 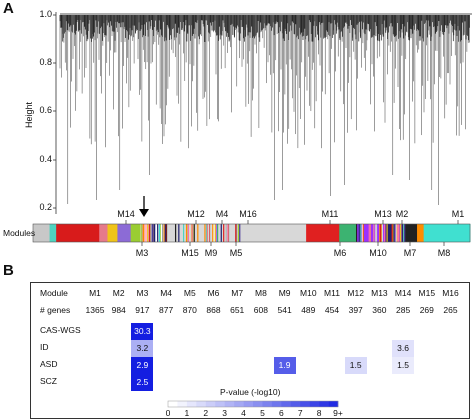 What do you see at coordinates (450, 293) in the screenshot?
I see `column-header: M16` at bounding box center [450, 293].